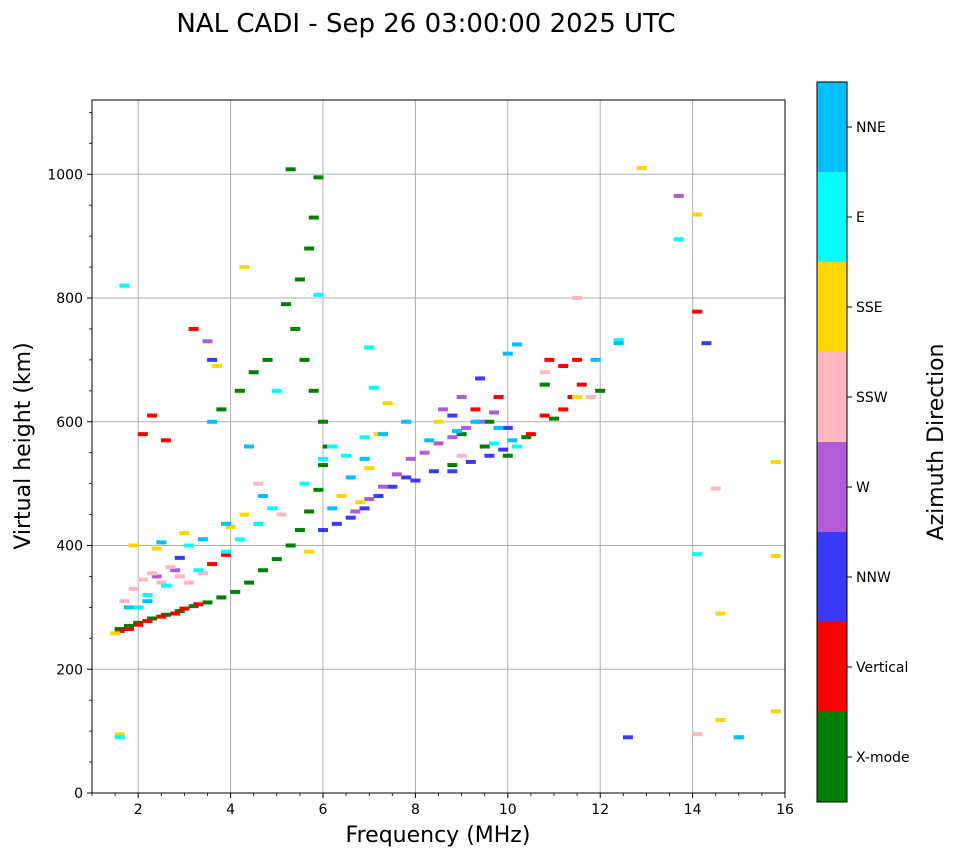  What do you see at coordinates (832, 442) in the screenshot?
I see `colorbar-frame` at bounding box center [832, 442].